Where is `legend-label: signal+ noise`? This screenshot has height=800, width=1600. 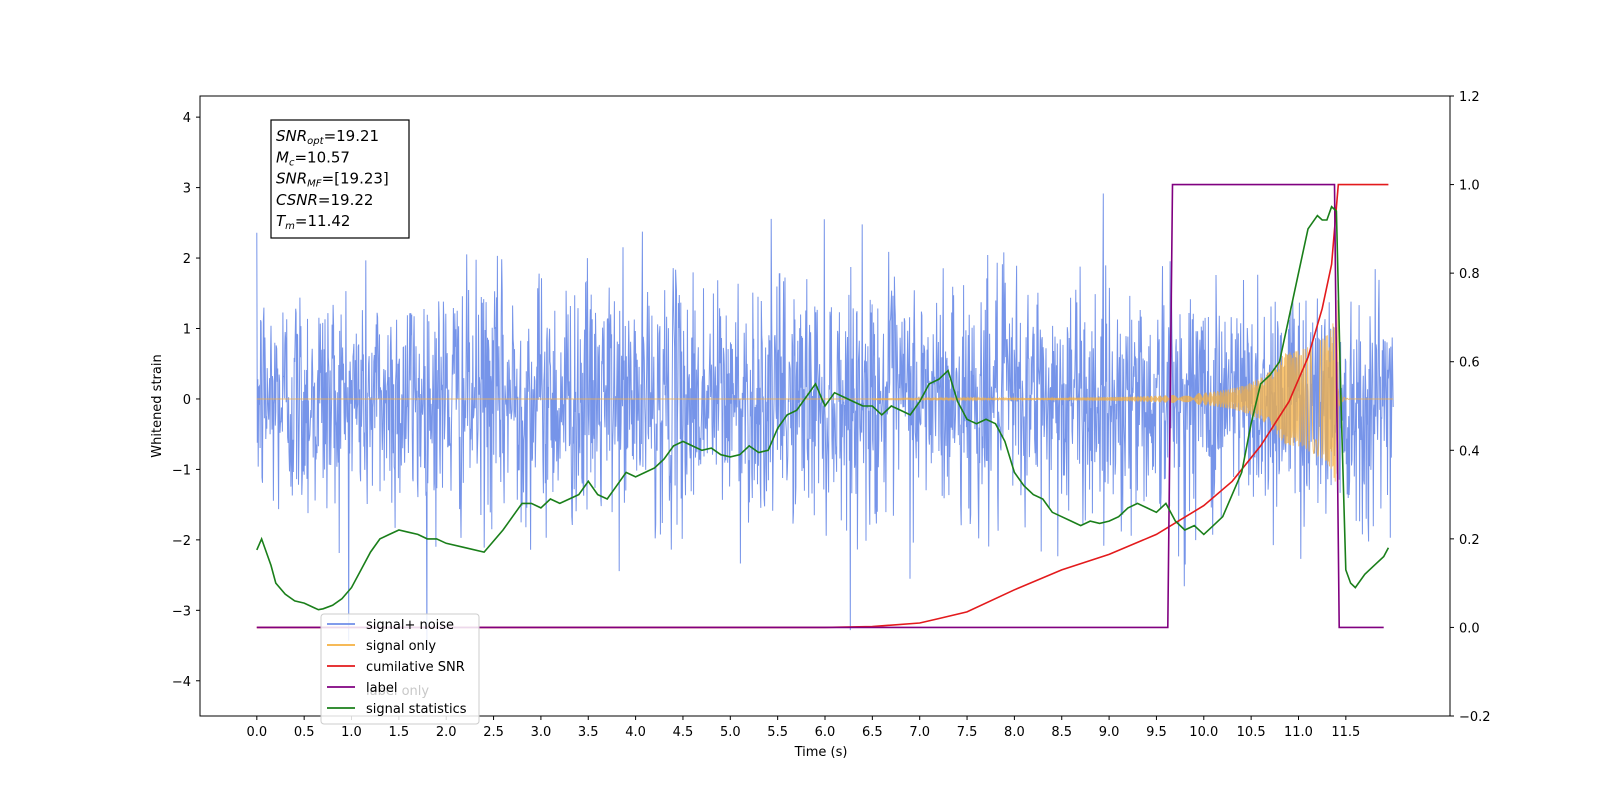 legend-label: signal+ noise is located at coordinates (410, 625).